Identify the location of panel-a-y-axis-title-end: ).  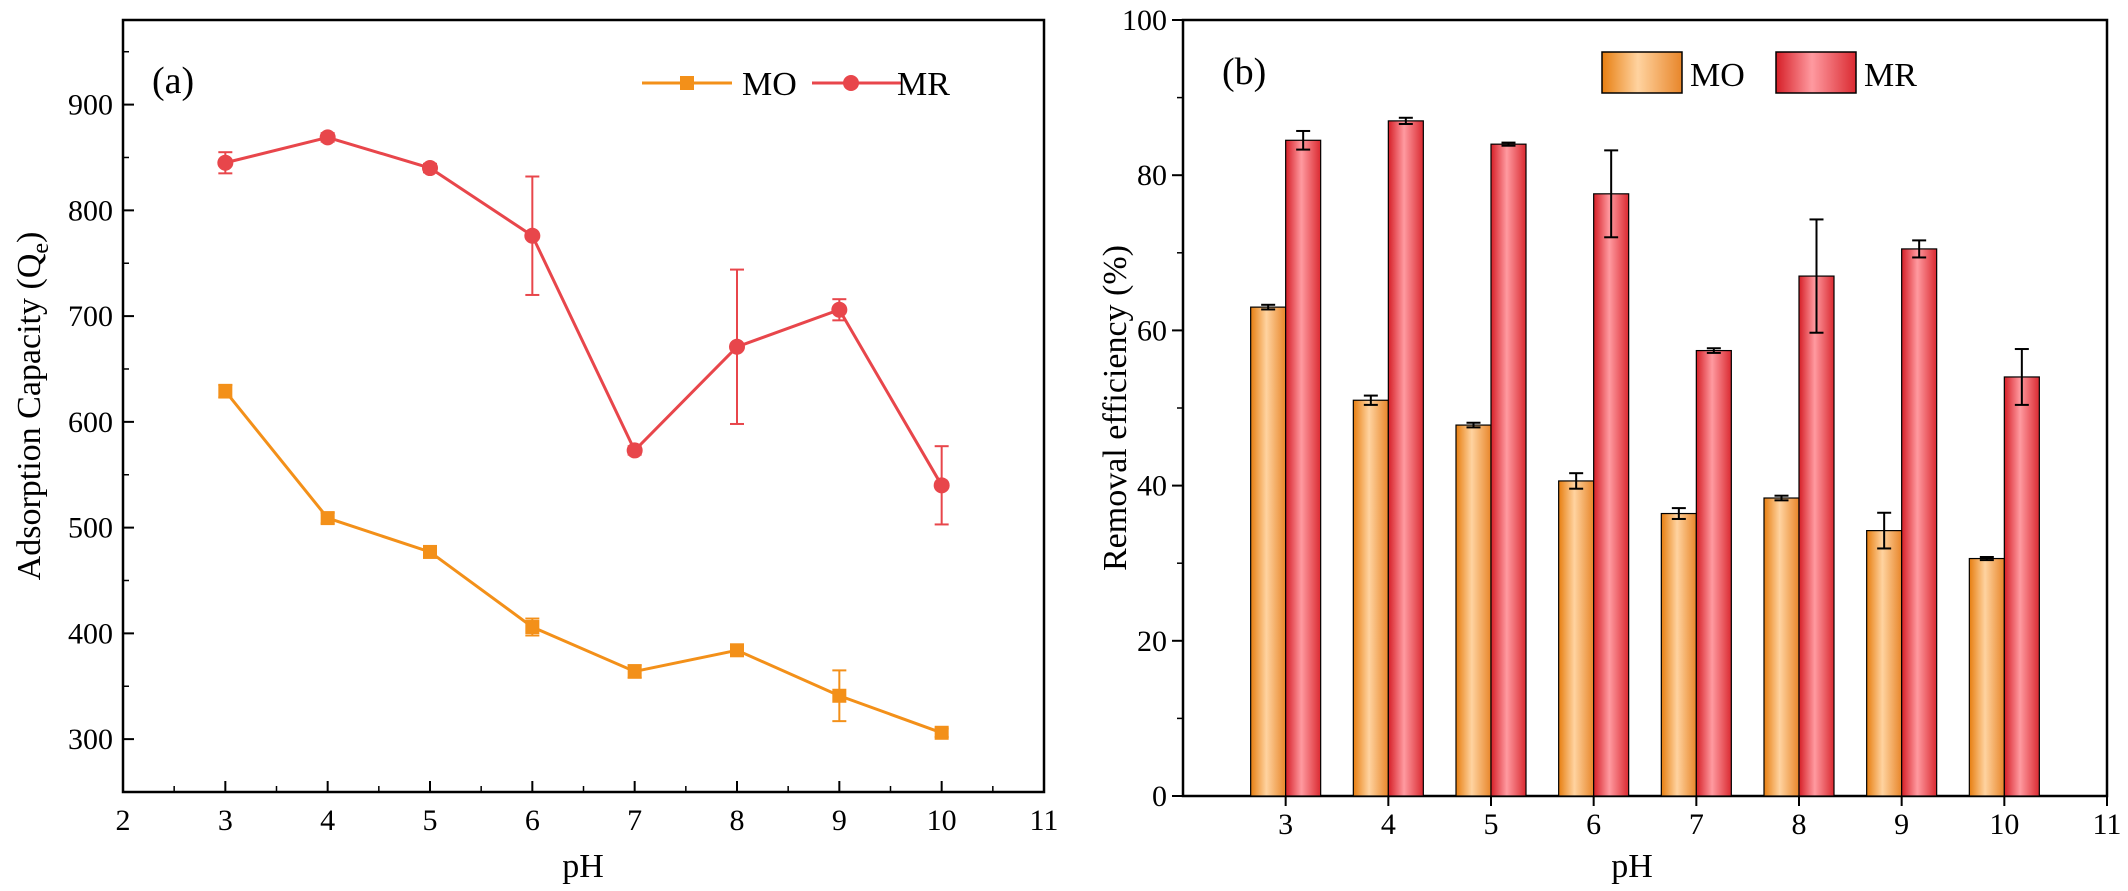
(29, 237).